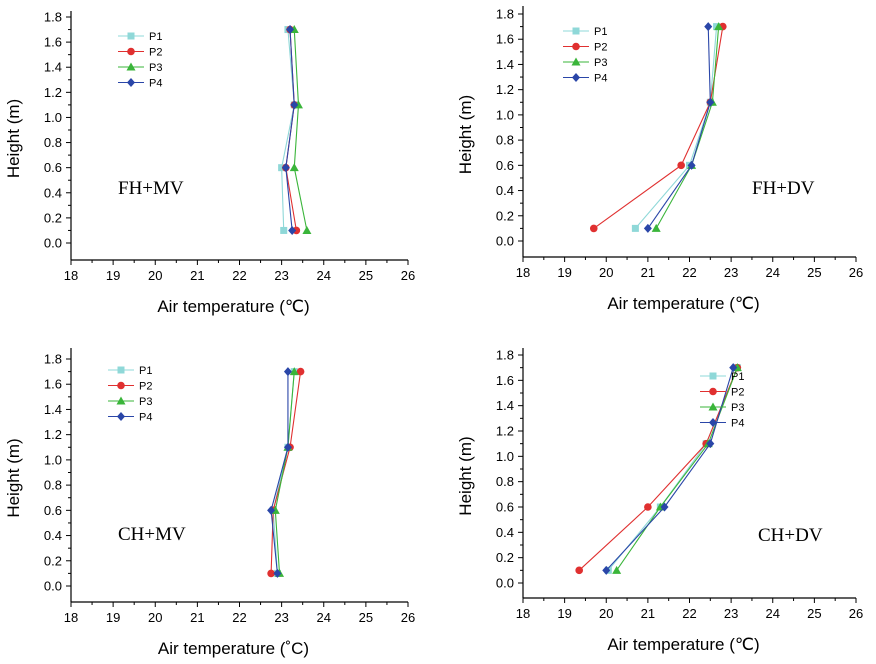 This screenshot has width=876, height=664. What do you see at coordinates (152, 534) in the screenshot?
I see `case-annotation: CH+MV` at bounding box center [152, 534].